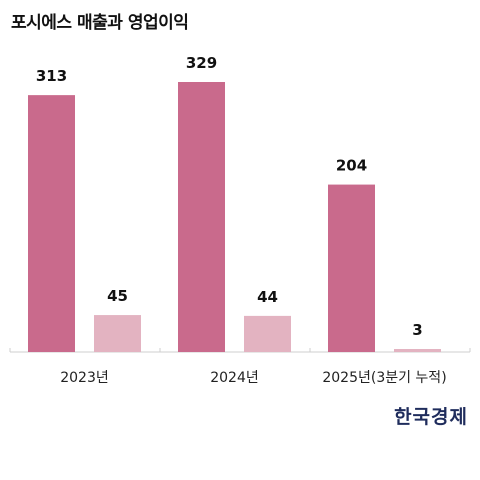 The image size is (480, 480). I want to click on data-label-1-1: 44, so click(267, 297).